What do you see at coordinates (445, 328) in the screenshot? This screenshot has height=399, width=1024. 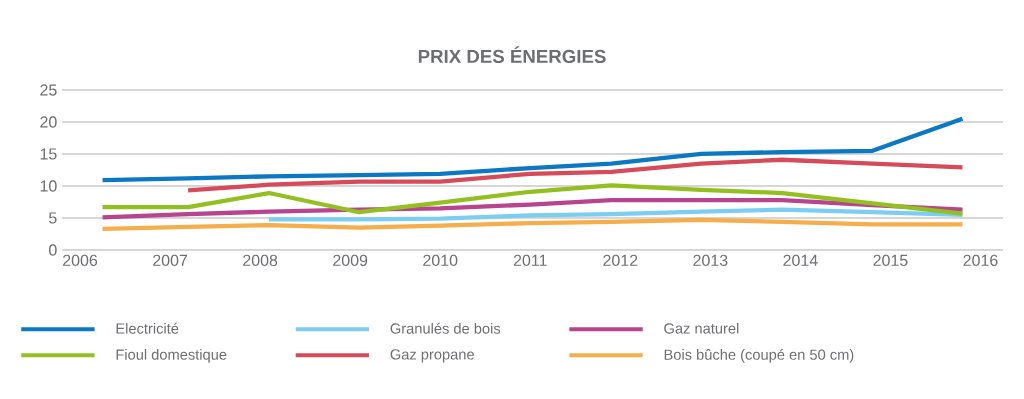 I see `legend-label: Granulés de bois` at bounding box center [445, 328].